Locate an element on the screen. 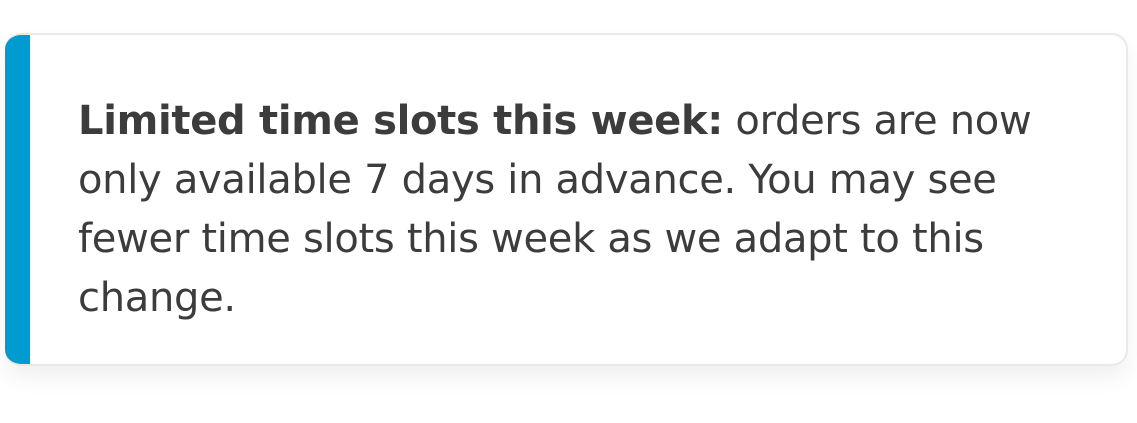  accent-bar is located at coordinates (17, 199).